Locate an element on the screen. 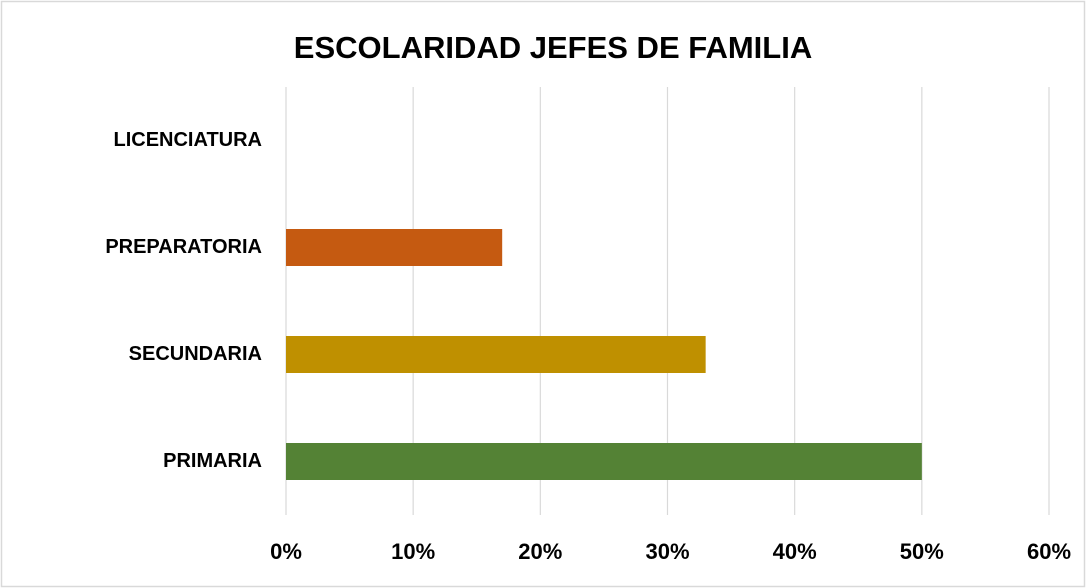 The height and width of the screenshot is (588, 1086). x-tick-label: 50% is located at coordinates (922, 551).